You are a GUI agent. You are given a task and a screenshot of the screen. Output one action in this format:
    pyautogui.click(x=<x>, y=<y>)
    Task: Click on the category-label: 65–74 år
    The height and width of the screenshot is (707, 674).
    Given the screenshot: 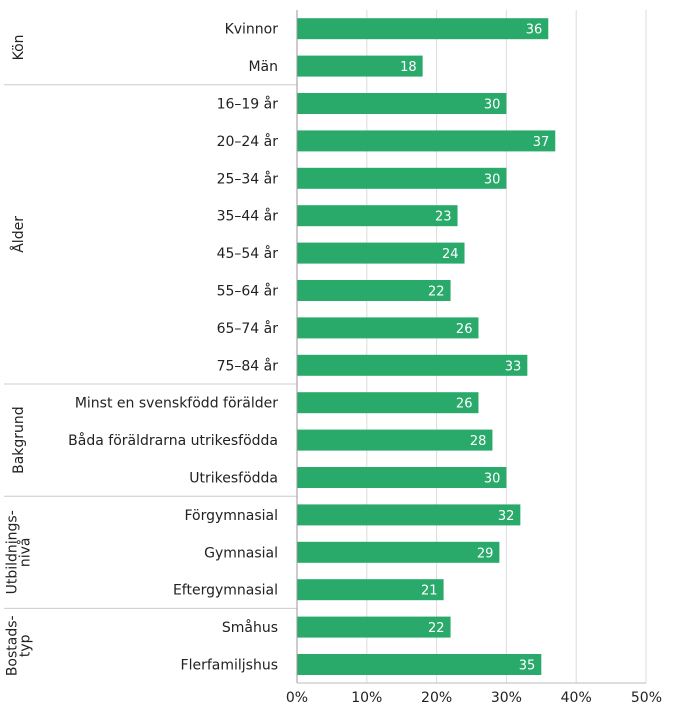 What is the action you would take?
    pyautogui.click(x=248, y=328)
    